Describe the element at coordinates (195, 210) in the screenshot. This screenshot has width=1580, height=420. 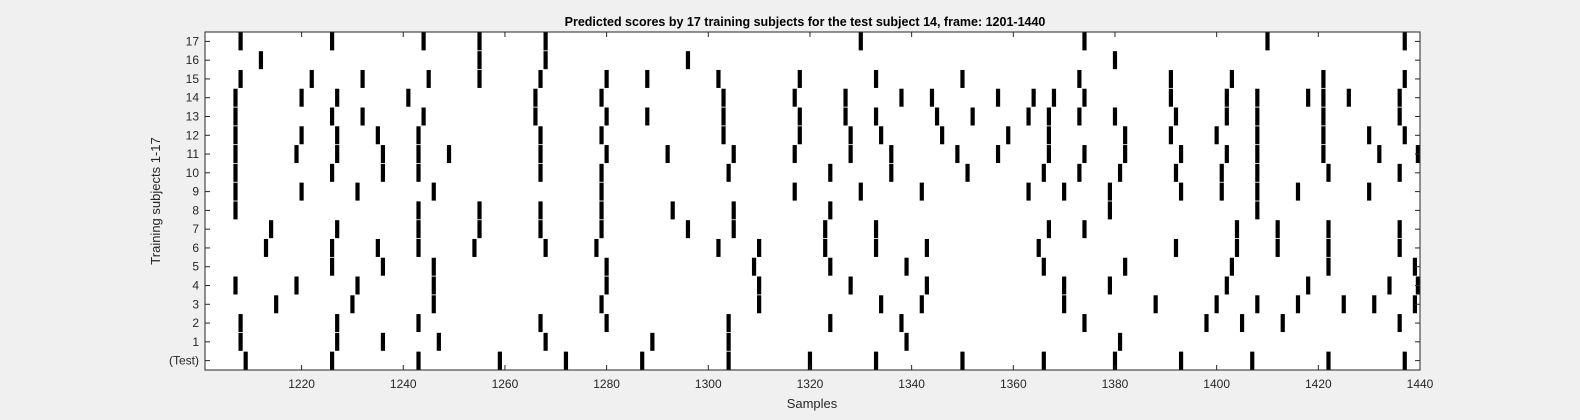
I see `y-tick-label: 8` at that location.